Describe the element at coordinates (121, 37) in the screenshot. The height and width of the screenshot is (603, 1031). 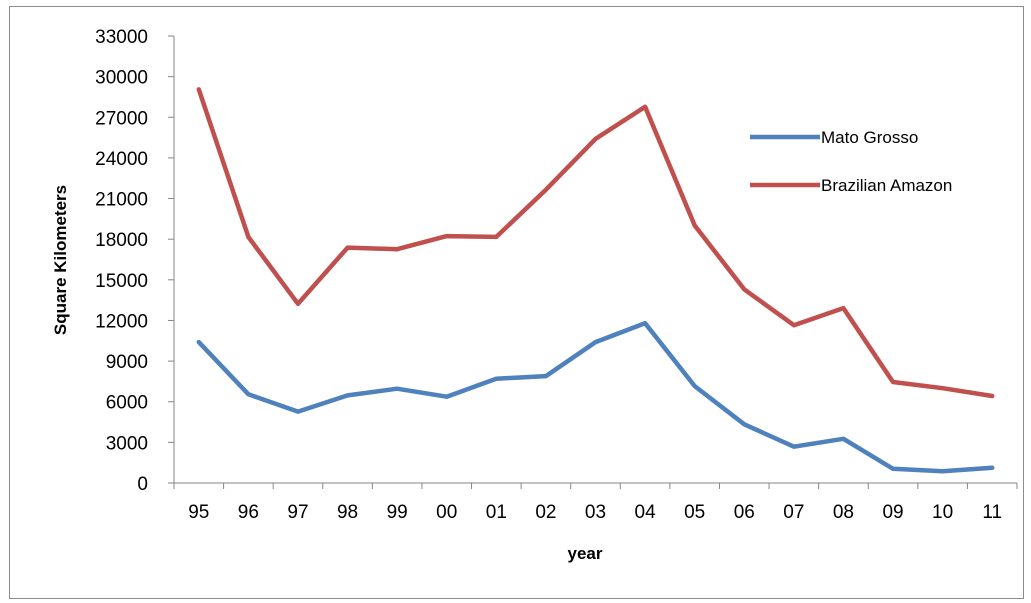
I see `y-tick-label: 33000` at that location.